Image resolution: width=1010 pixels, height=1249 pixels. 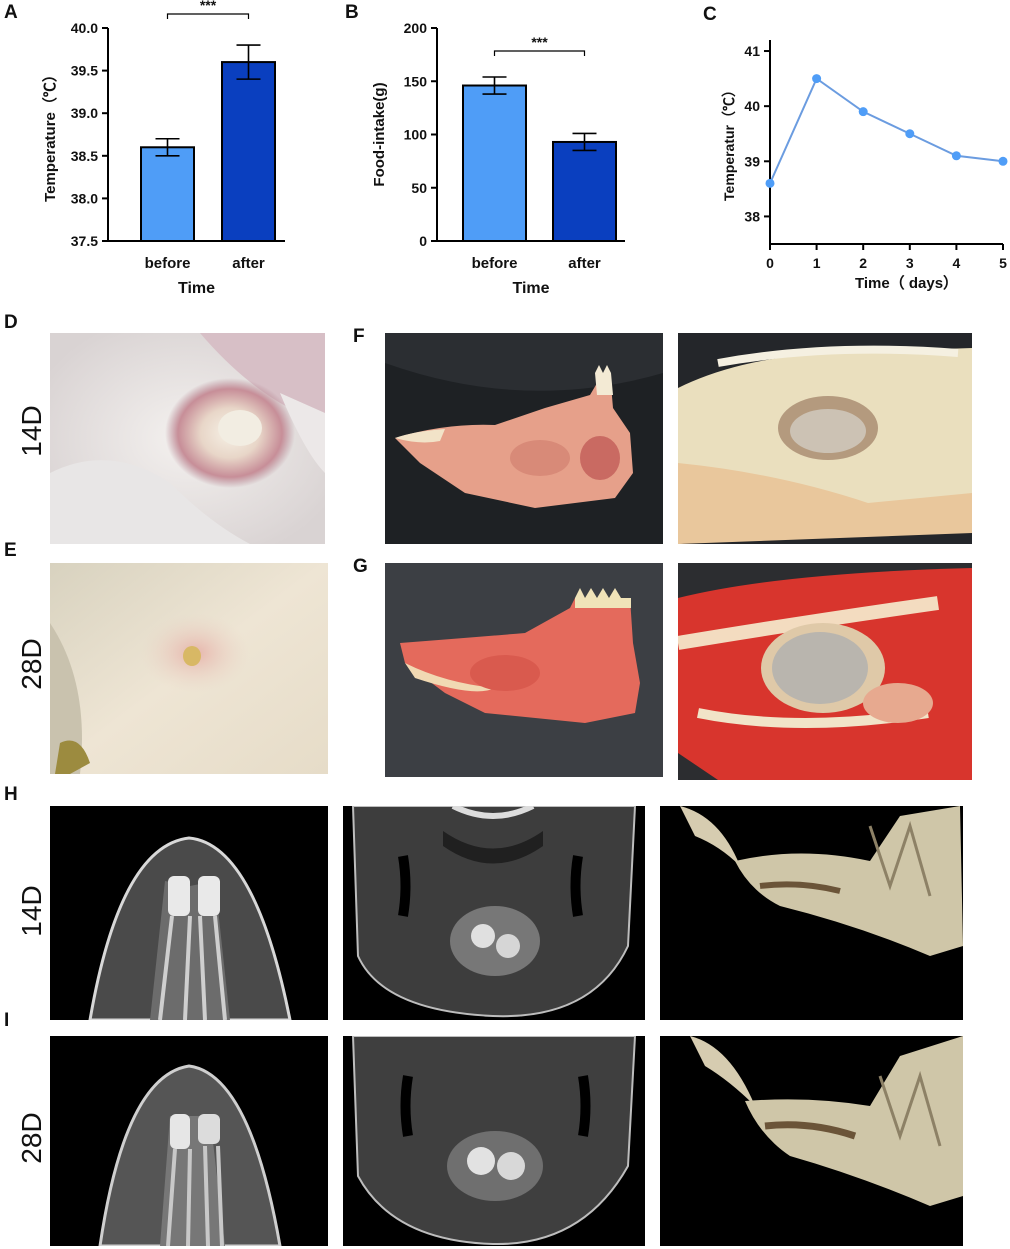 What do you see at coordinates (811, 1141) in the screenshot?
I see `ct-3d-reconstruction-28d` at bounding box center [811, 1141].